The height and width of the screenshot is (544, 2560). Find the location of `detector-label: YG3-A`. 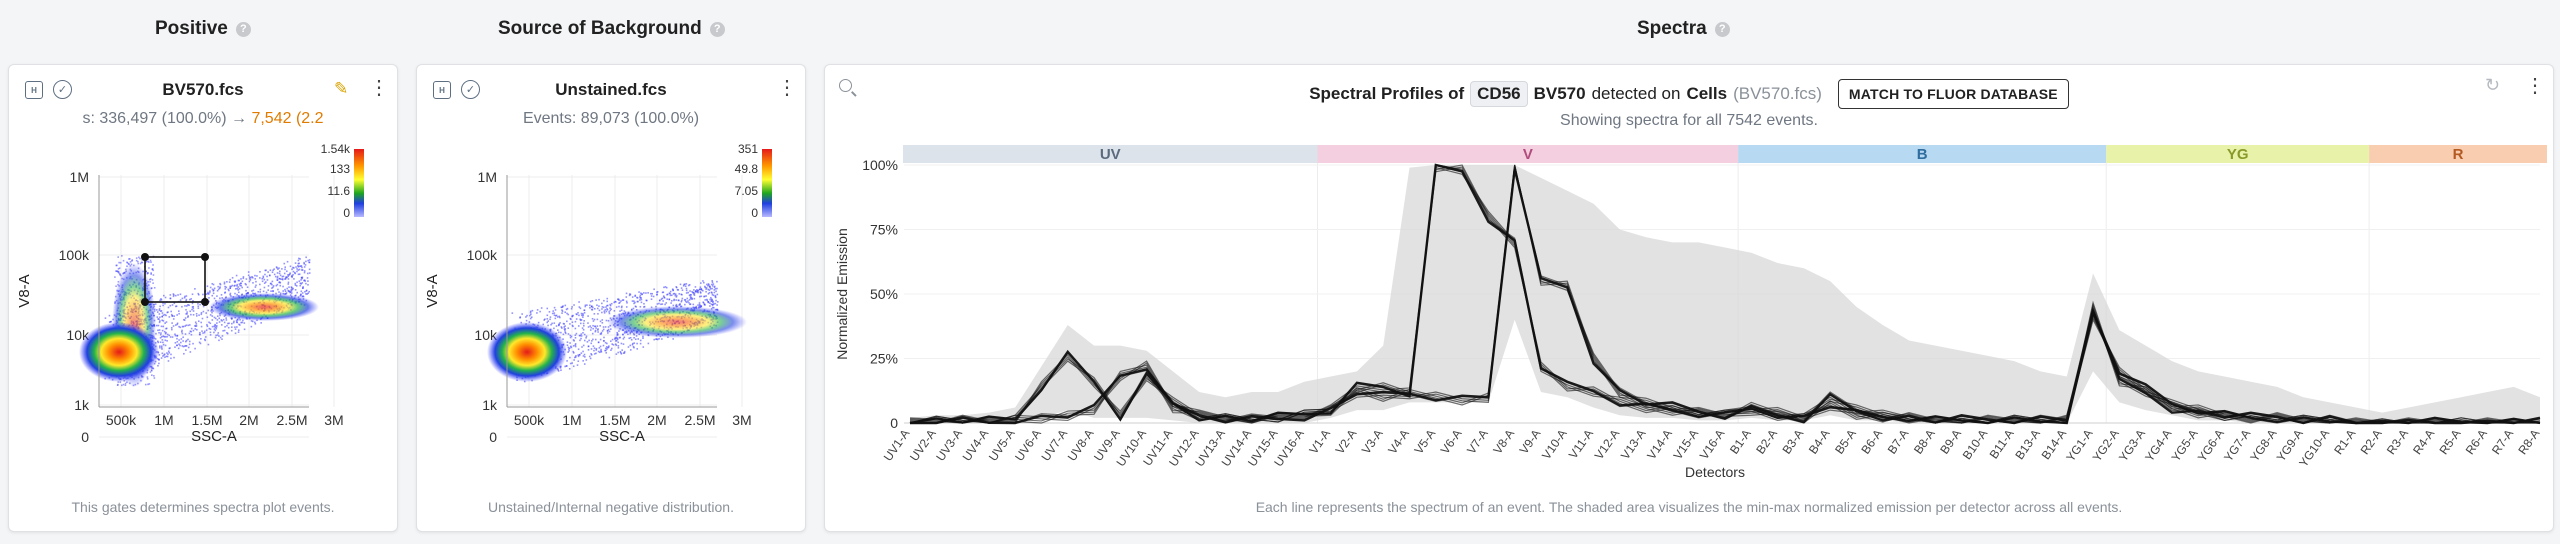

detector-label: YG3-A is located at coordinates (2132, 446).